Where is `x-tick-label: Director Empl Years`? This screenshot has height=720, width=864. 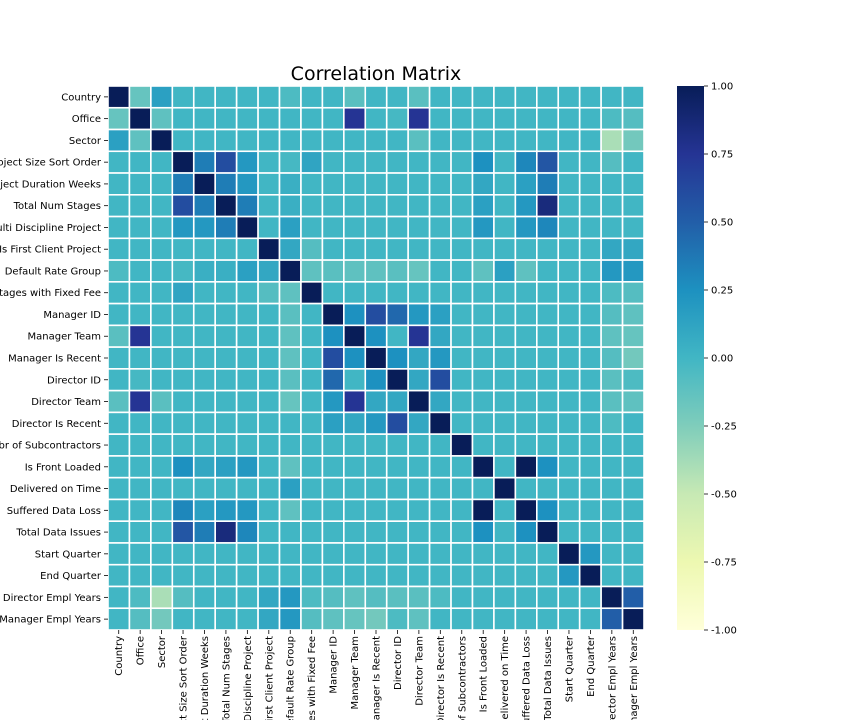
x-tick-label: Director Empl Years is located at coordinates (612, 678).